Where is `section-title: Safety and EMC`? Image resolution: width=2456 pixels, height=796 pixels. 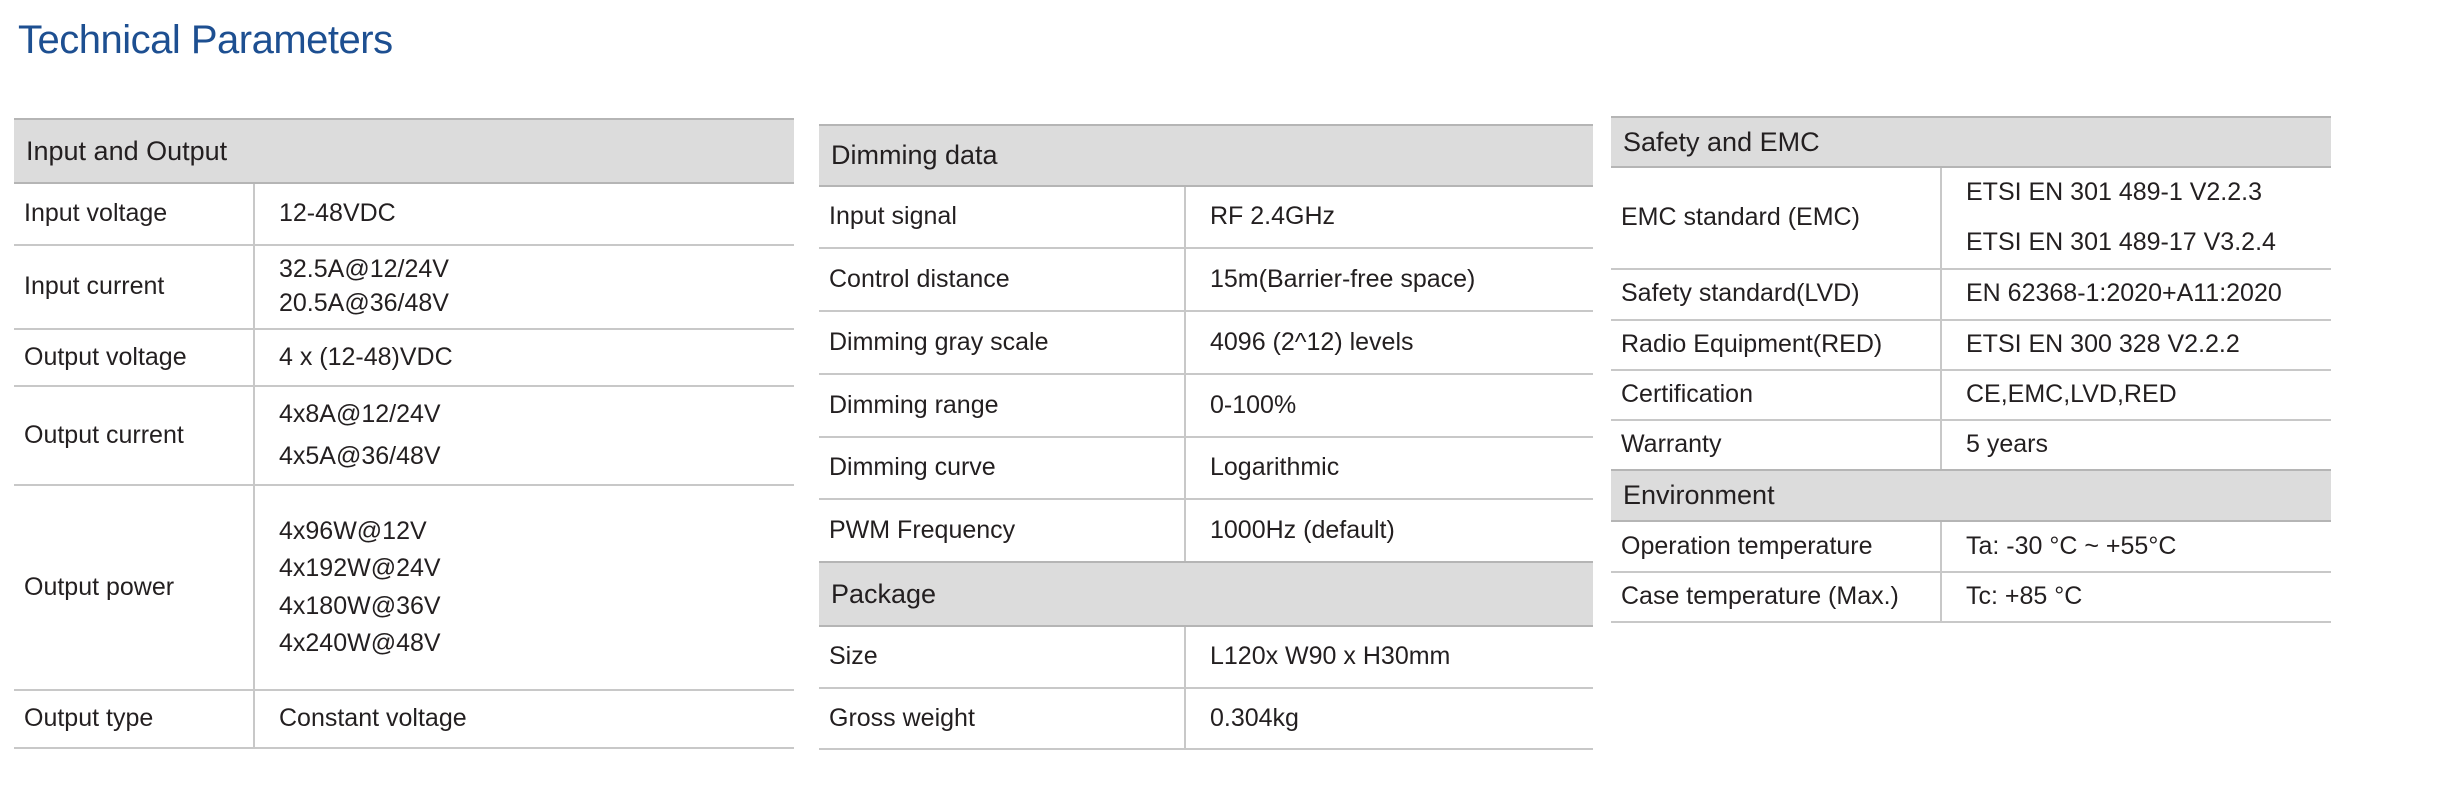
section-title: Safety and EMC is located at coordinates (1971, 142).